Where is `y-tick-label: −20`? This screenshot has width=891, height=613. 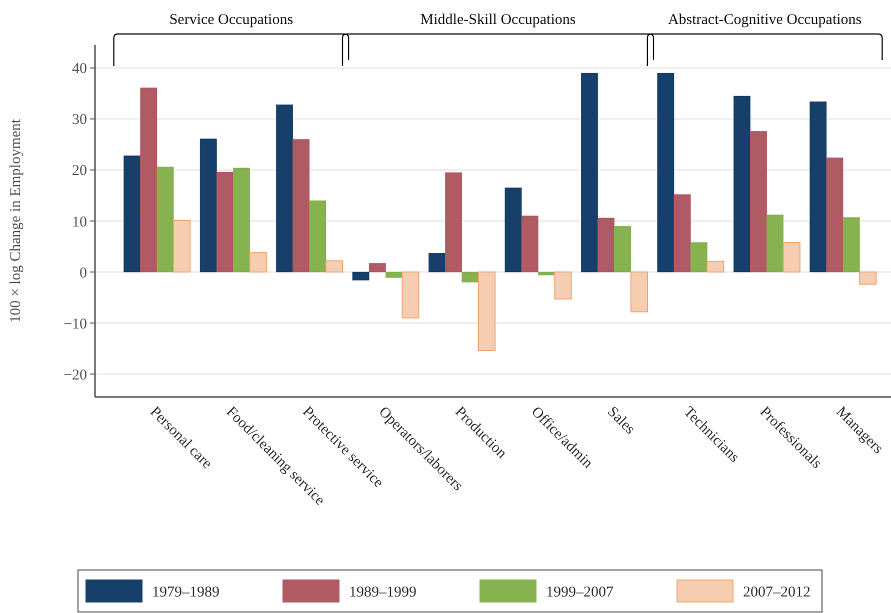
y-tick-label: −20 is located at coordinates (75, 375).